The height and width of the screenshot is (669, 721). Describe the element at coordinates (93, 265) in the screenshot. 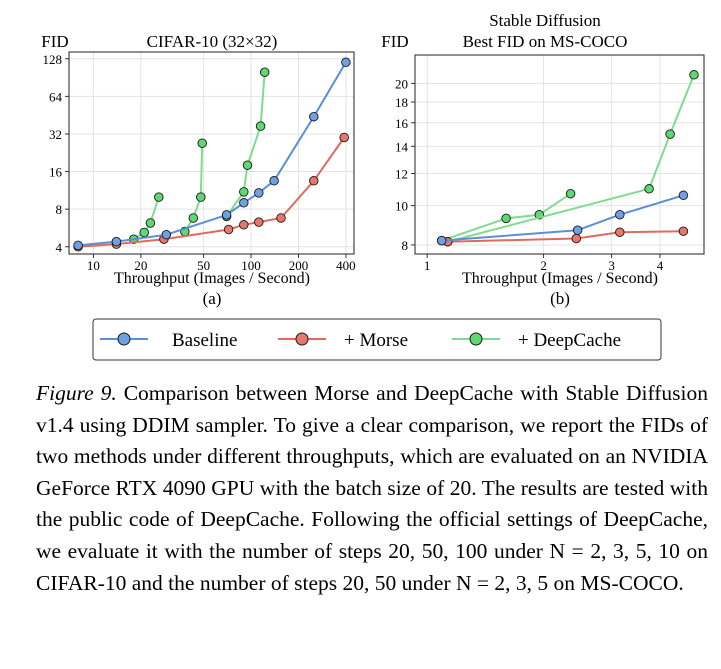

I see `panel-a-x-tick-label: 10` at that location.